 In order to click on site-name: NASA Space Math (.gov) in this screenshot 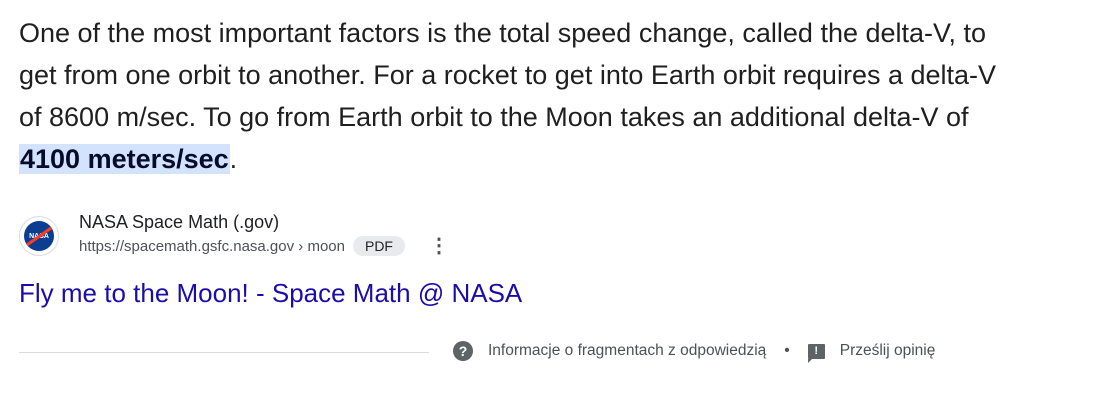, I will do `click(179, 222)`.